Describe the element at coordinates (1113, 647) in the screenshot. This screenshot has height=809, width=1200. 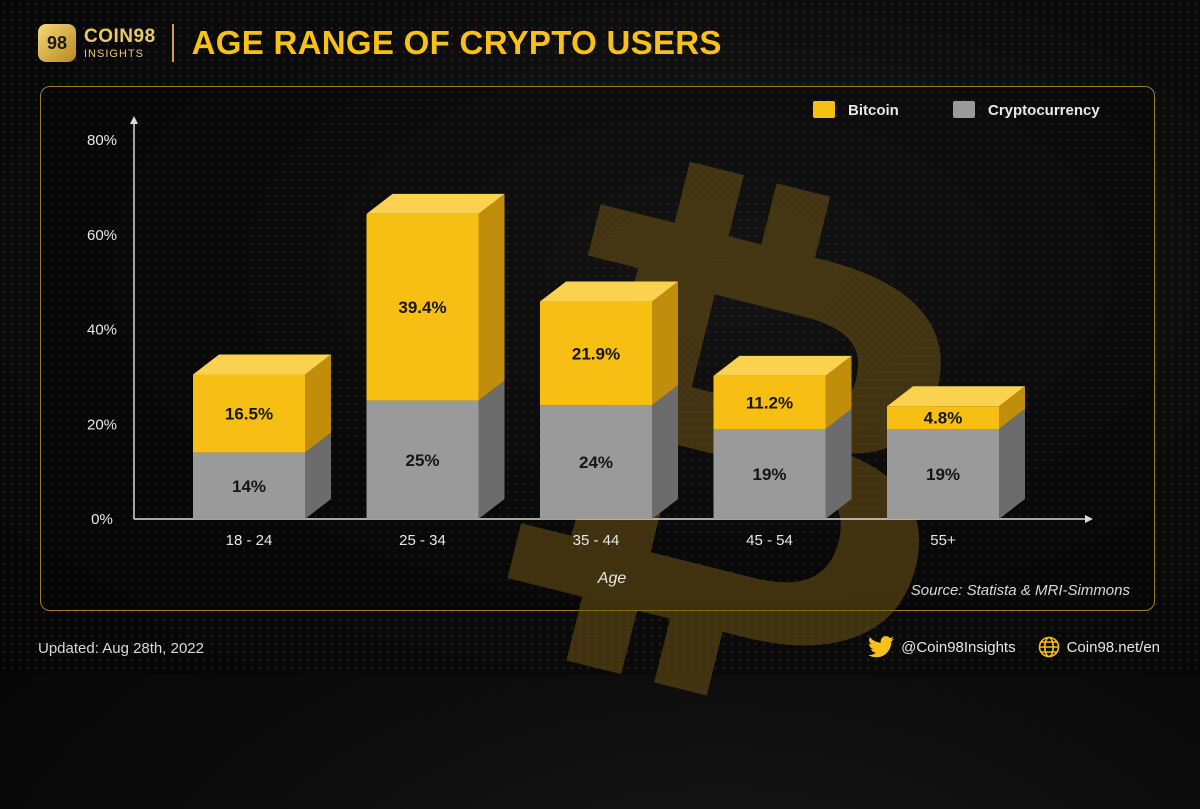
I see `website-url: Coin98.net/en` at that location.